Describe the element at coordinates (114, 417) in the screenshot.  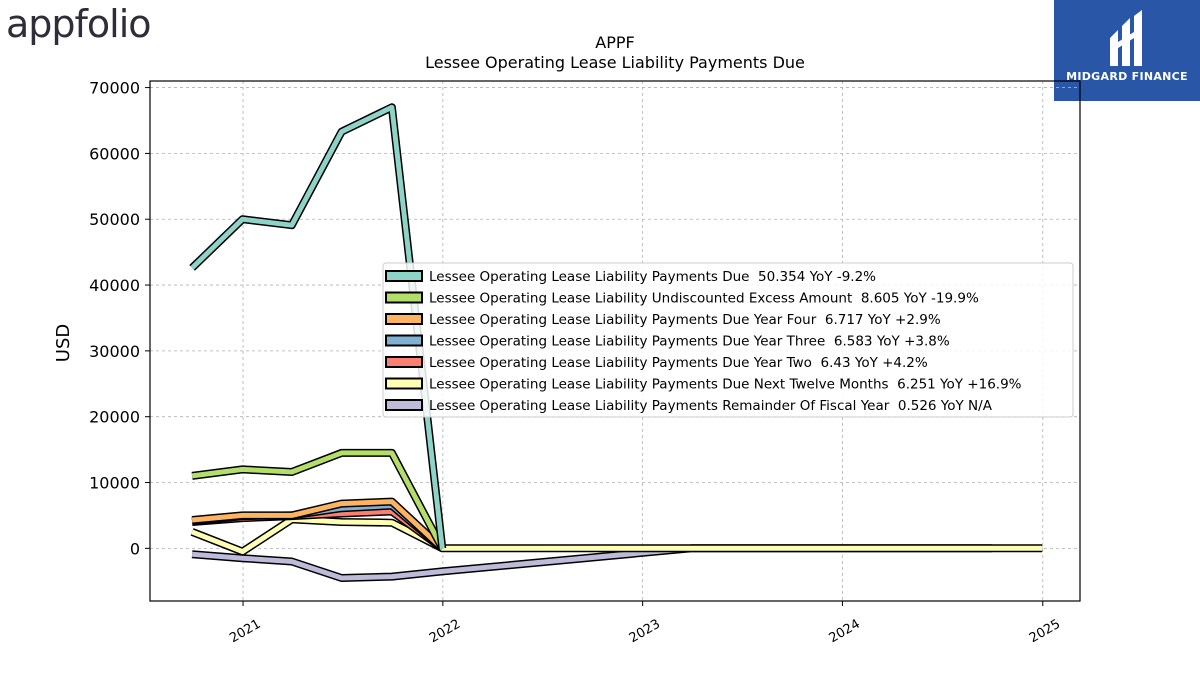
I see `y-tick-label: 20000` at that location.